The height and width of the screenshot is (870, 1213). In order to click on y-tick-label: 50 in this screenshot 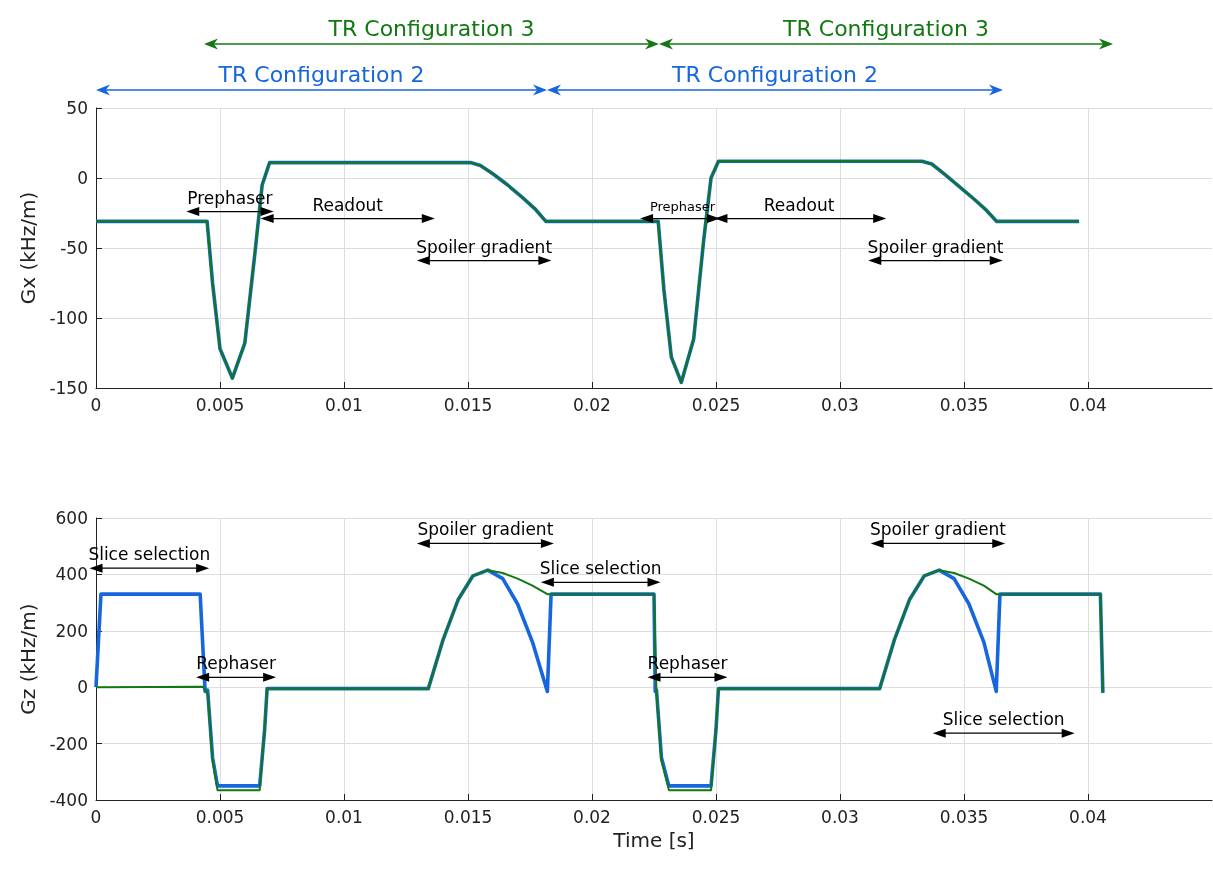, I will do `click(77, 108)`.